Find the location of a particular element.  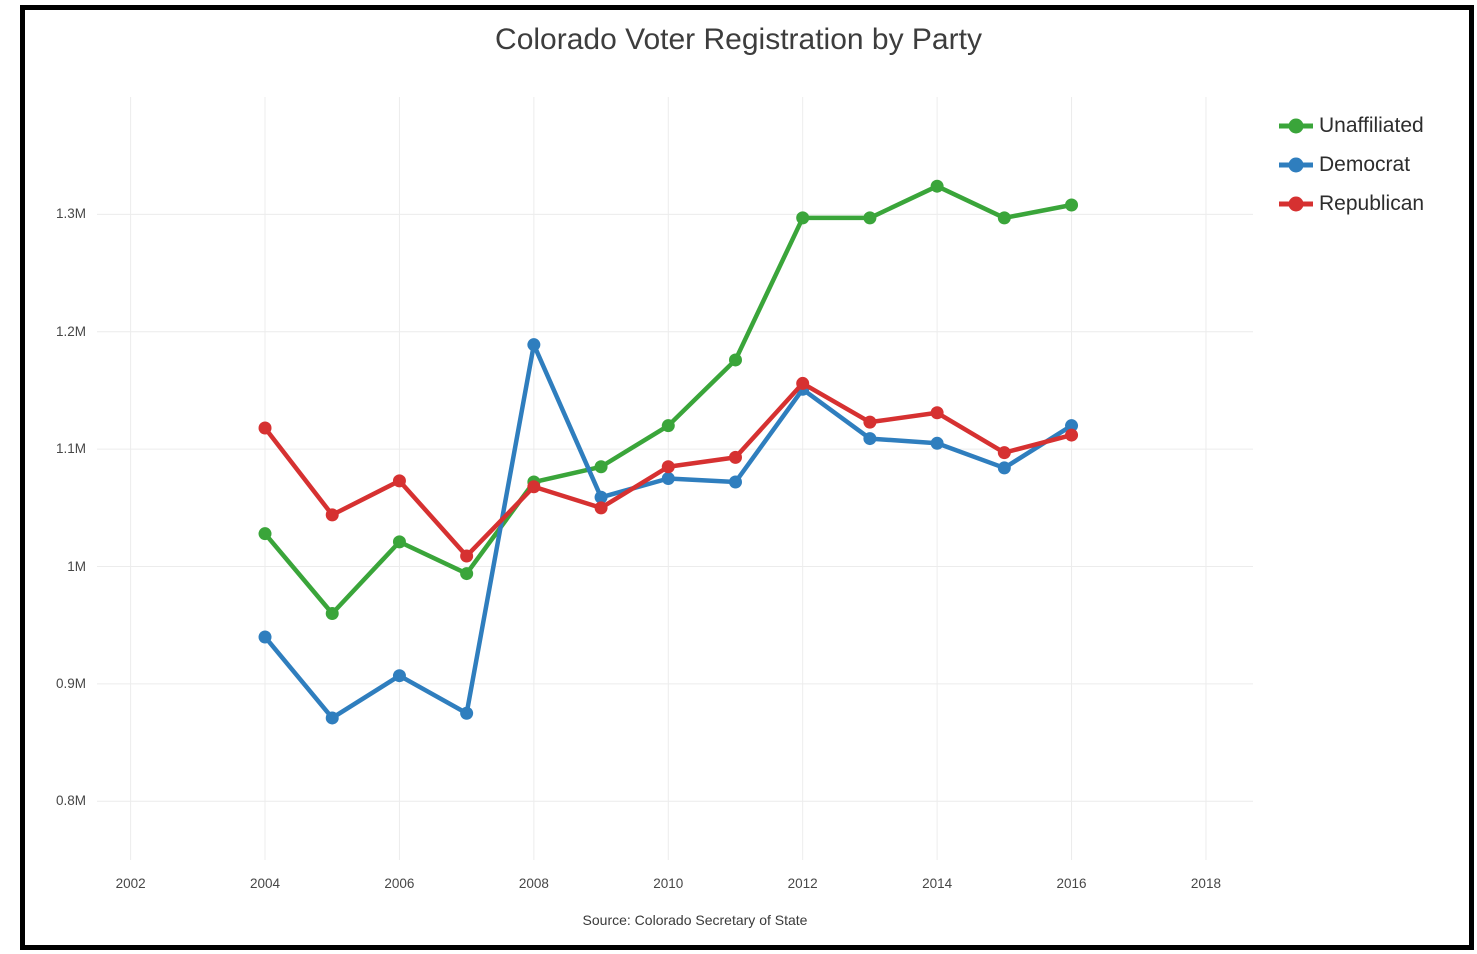

legend-marker-republican-icon is located at coordinates (1296, 203).